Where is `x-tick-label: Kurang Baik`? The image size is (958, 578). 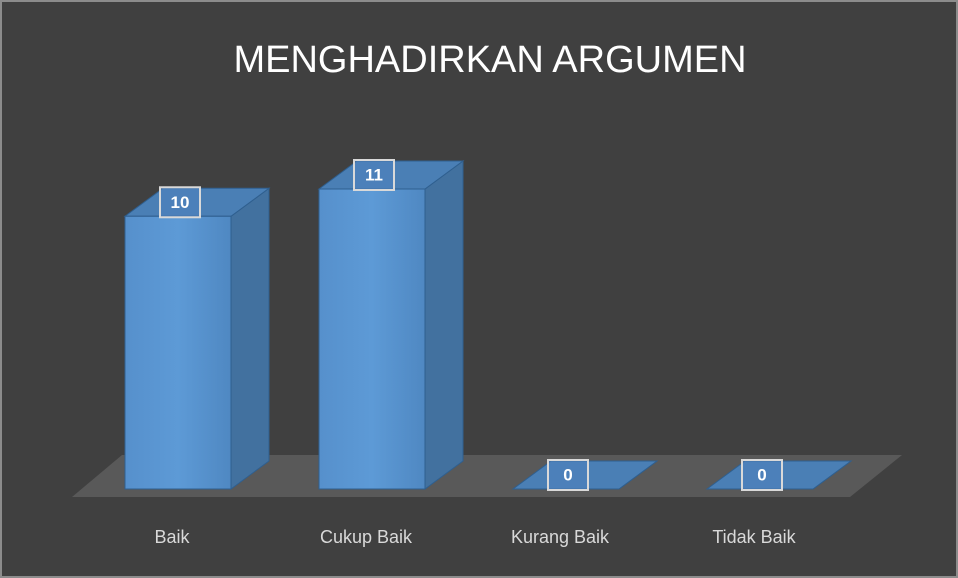
x-tick-label: Kurang Baik is located at coordinates (560, 537).